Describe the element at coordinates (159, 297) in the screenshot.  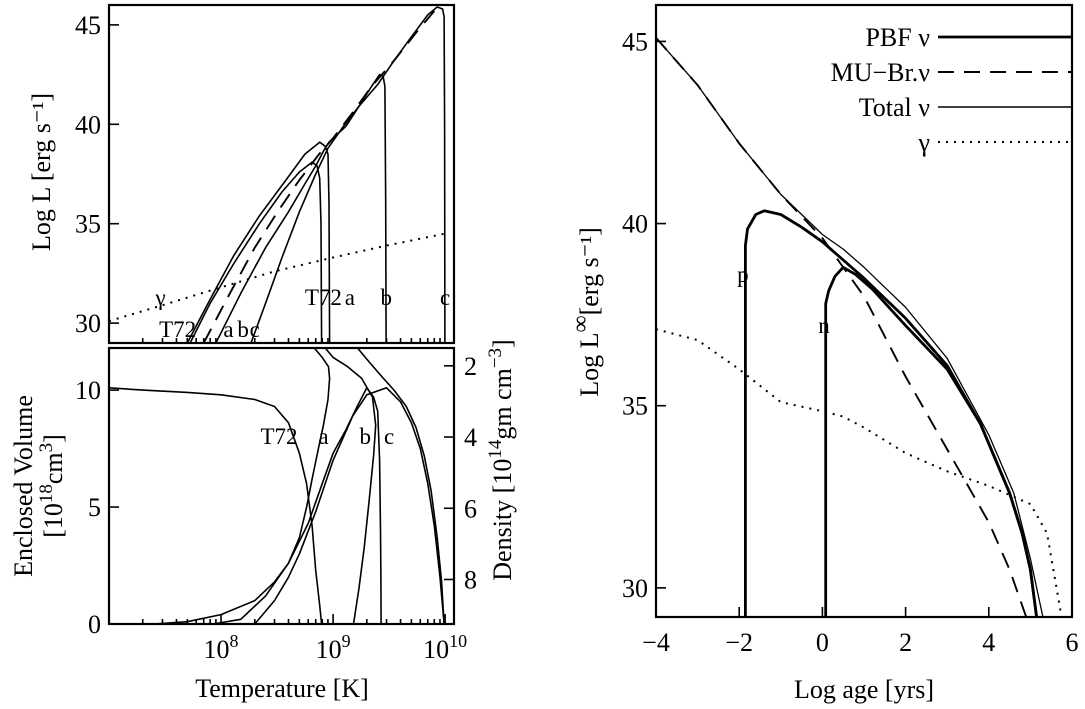
I see `annotation-label: γ` at that location.